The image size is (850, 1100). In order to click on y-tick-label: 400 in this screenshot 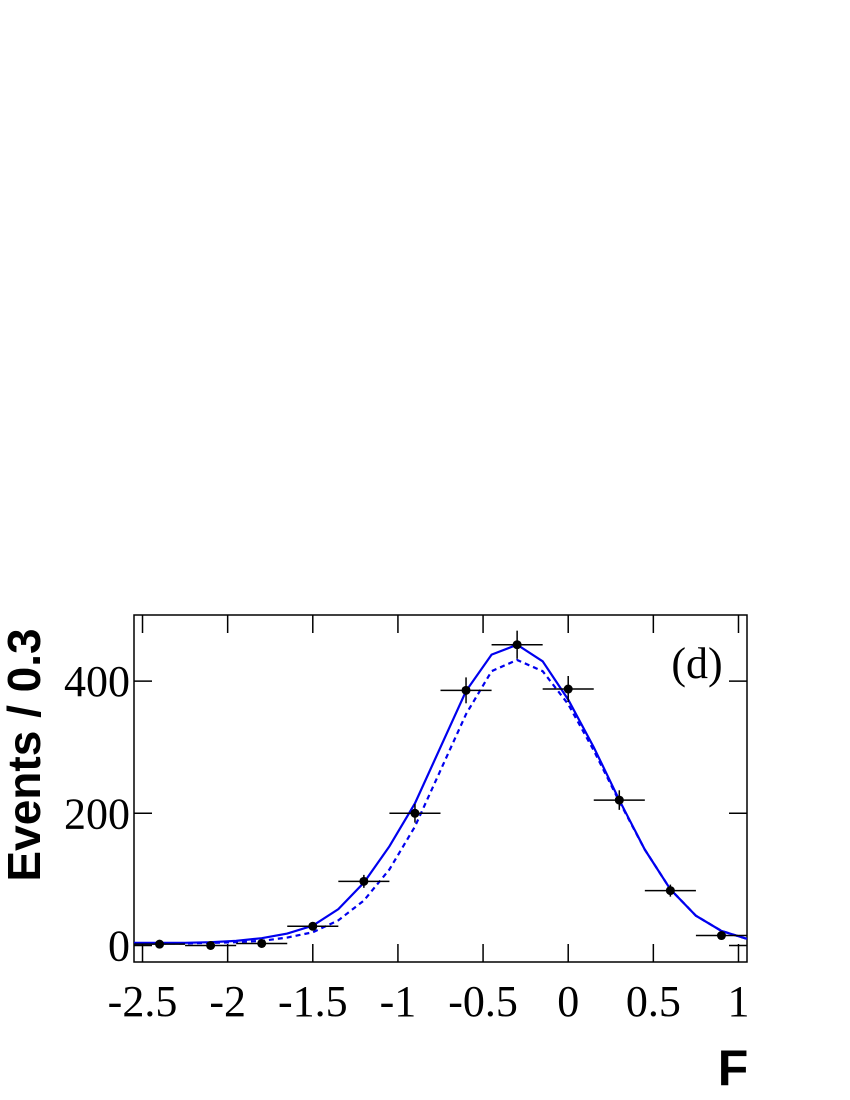, I will do `click(97, 681)`.